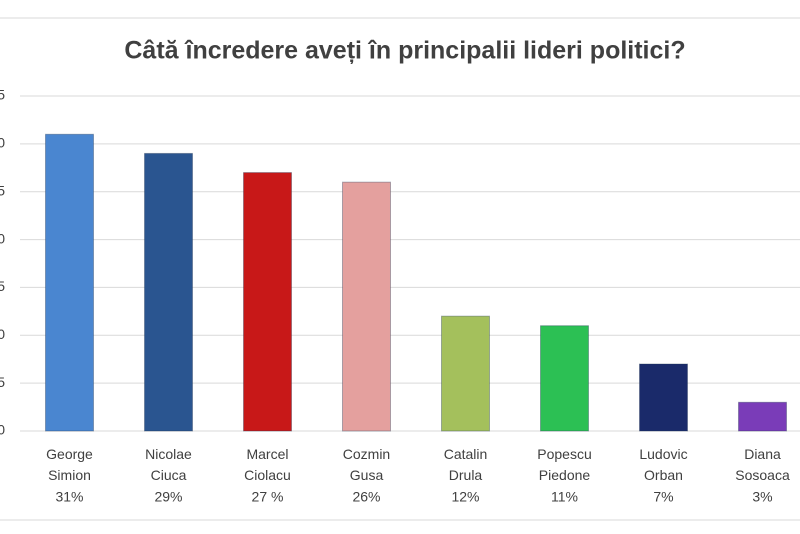 Image resolution: width=800 pixels, height=534 pixels. I want to click on x-tick-label: Ludovic Orban, so click(663, 464).